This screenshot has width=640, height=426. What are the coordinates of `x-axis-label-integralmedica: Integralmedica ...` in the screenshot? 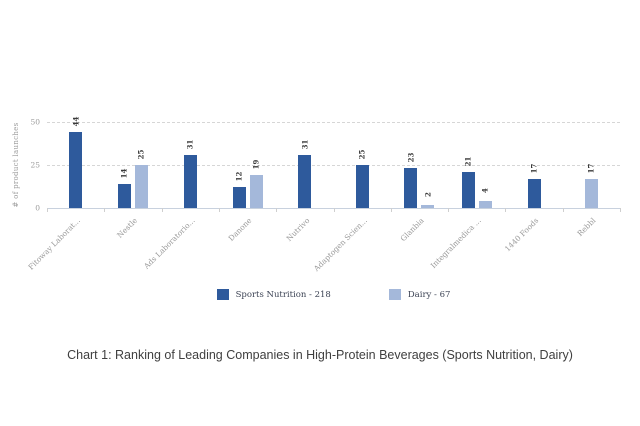 It's located at (456, 243).